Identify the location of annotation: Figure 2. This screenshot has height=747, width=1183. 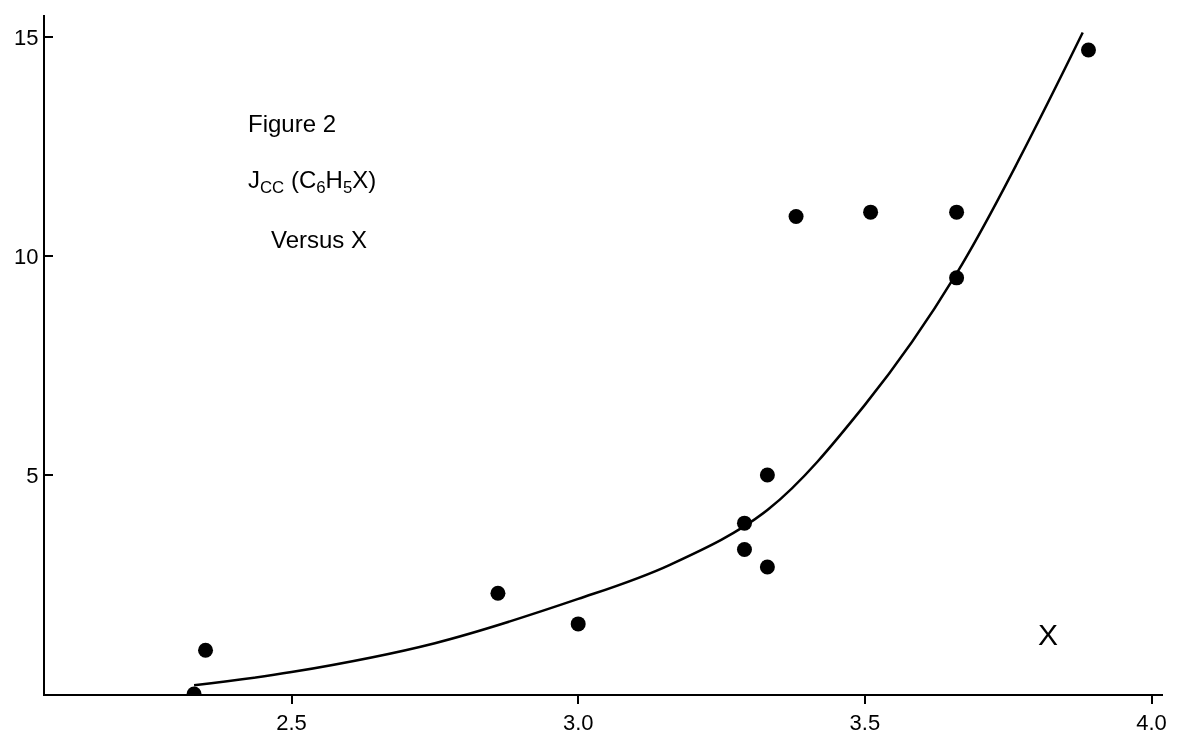
(292, 123).